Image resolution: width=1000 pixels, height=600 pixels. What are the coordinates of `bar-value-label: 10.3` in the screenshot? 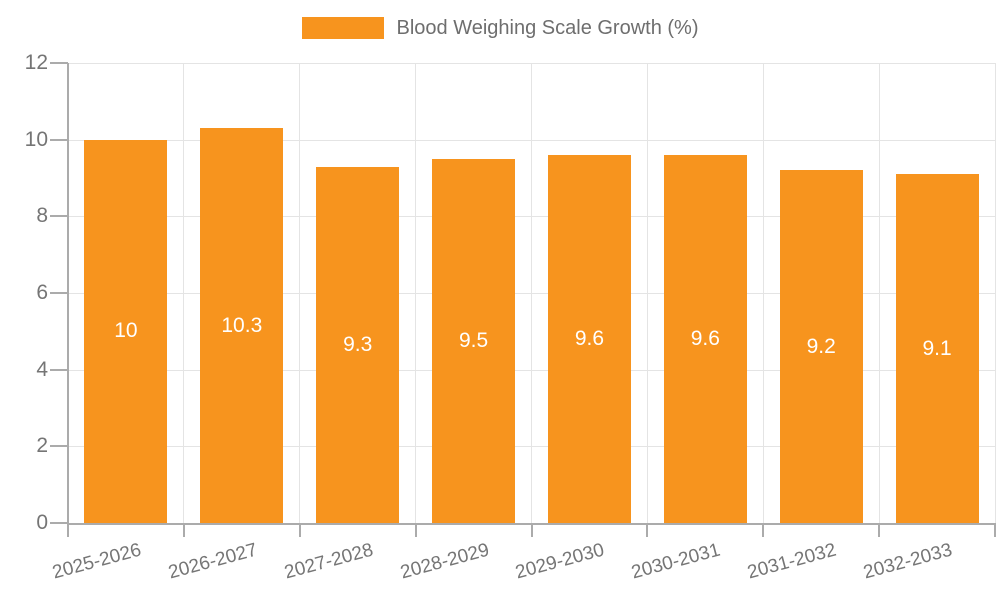 It's located at (242, 325).